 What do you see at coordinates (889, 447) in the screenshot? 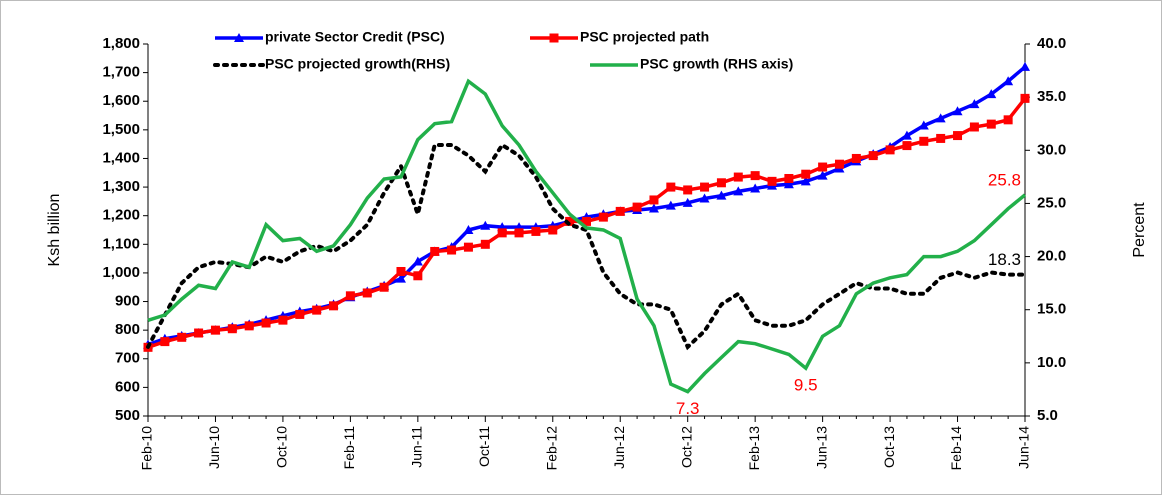
I see `x-tick-label: Oct-13` at bounding box center [889, 447].